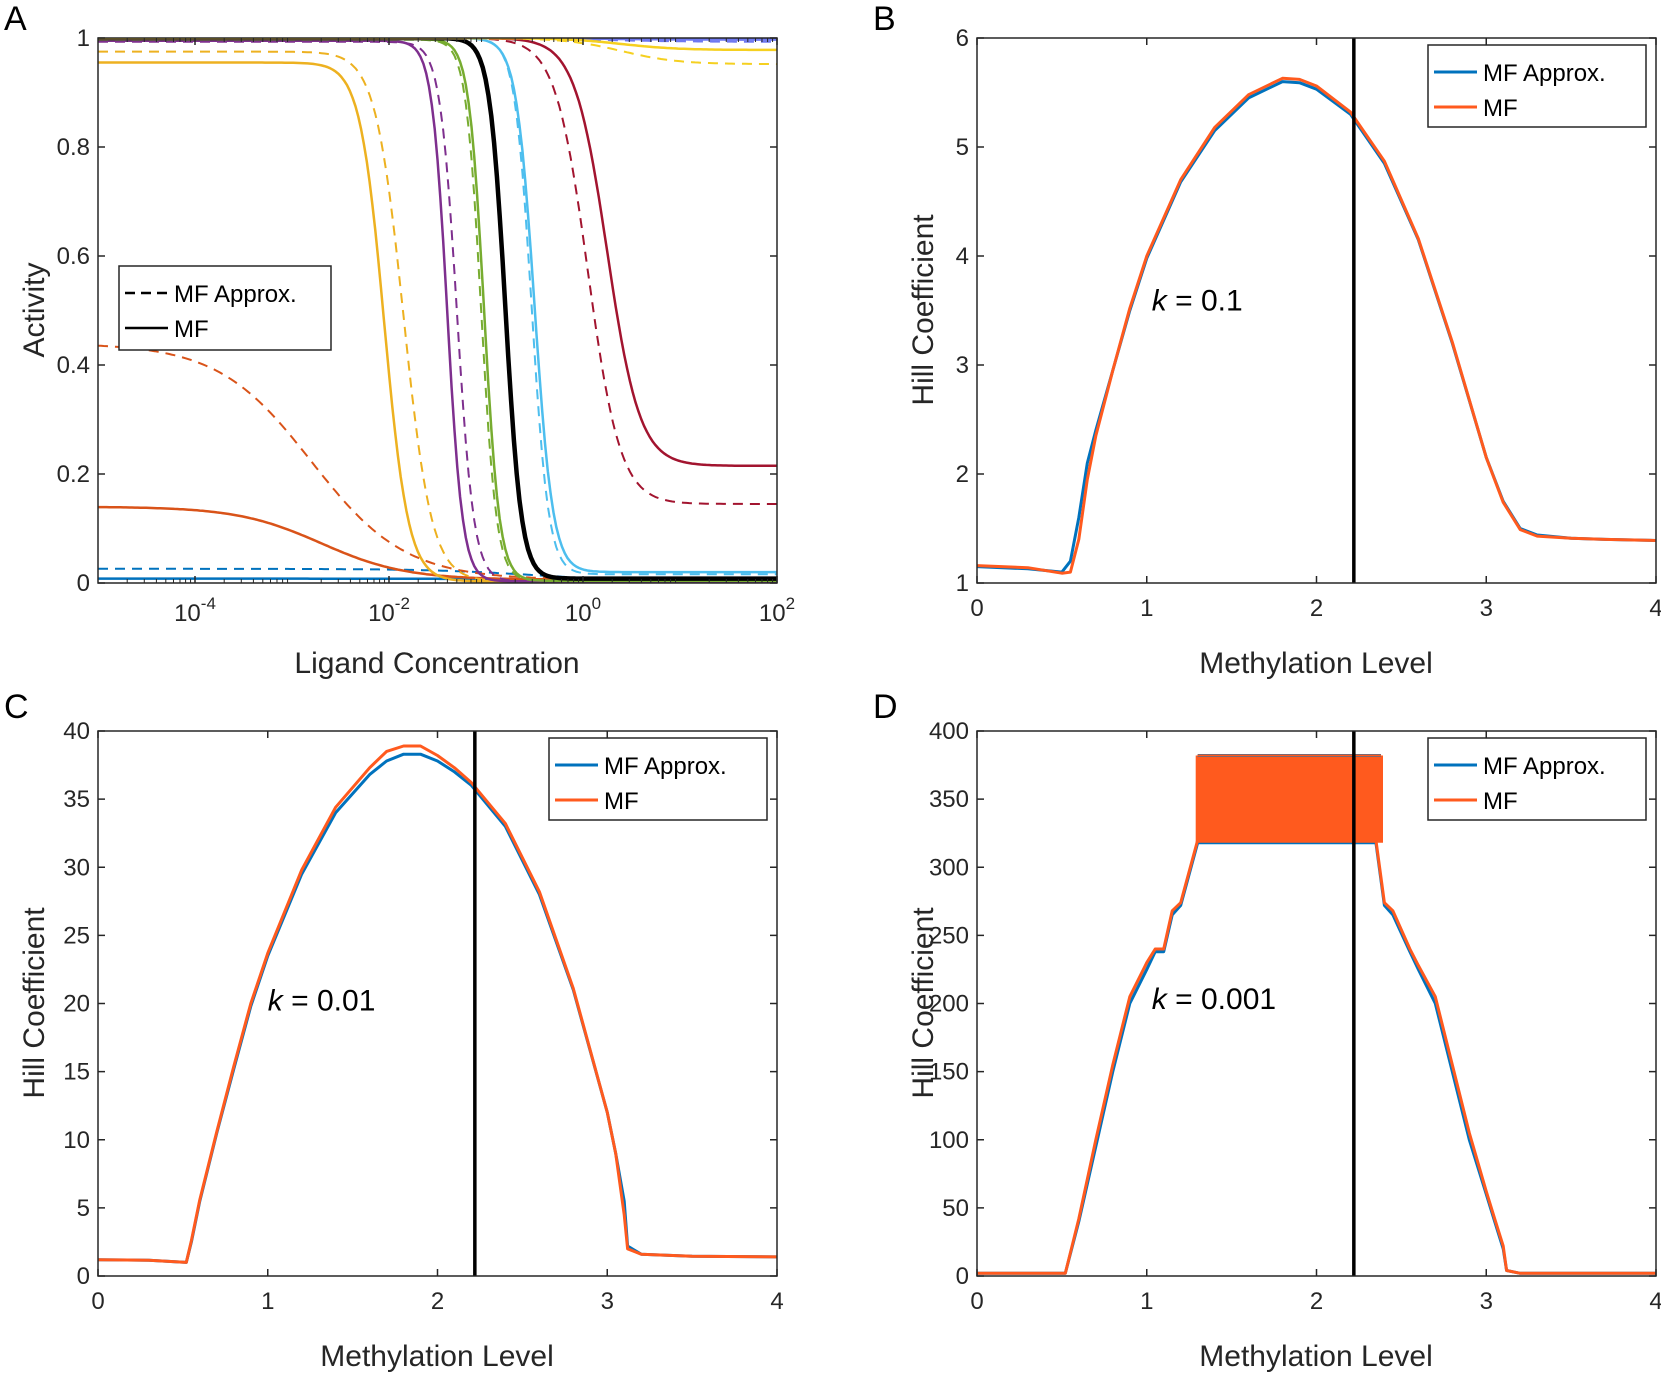 The width and height of the screenshot is (1661, 1379). I want to click on panel-letter-b: B, so click(884, 19).